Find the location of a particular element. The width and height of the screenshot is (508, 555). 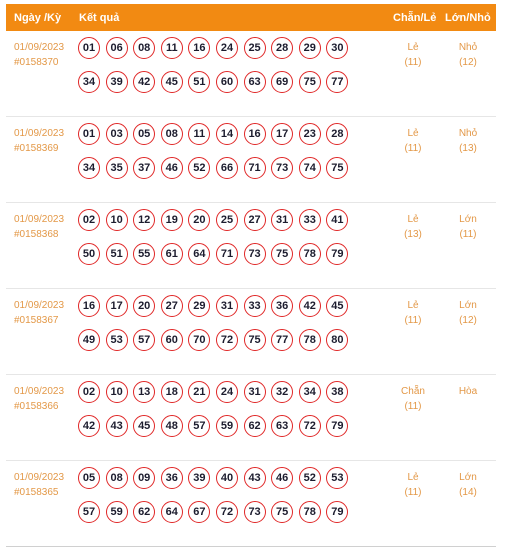

number-ball: 17 is located at coordinates (282, 134).